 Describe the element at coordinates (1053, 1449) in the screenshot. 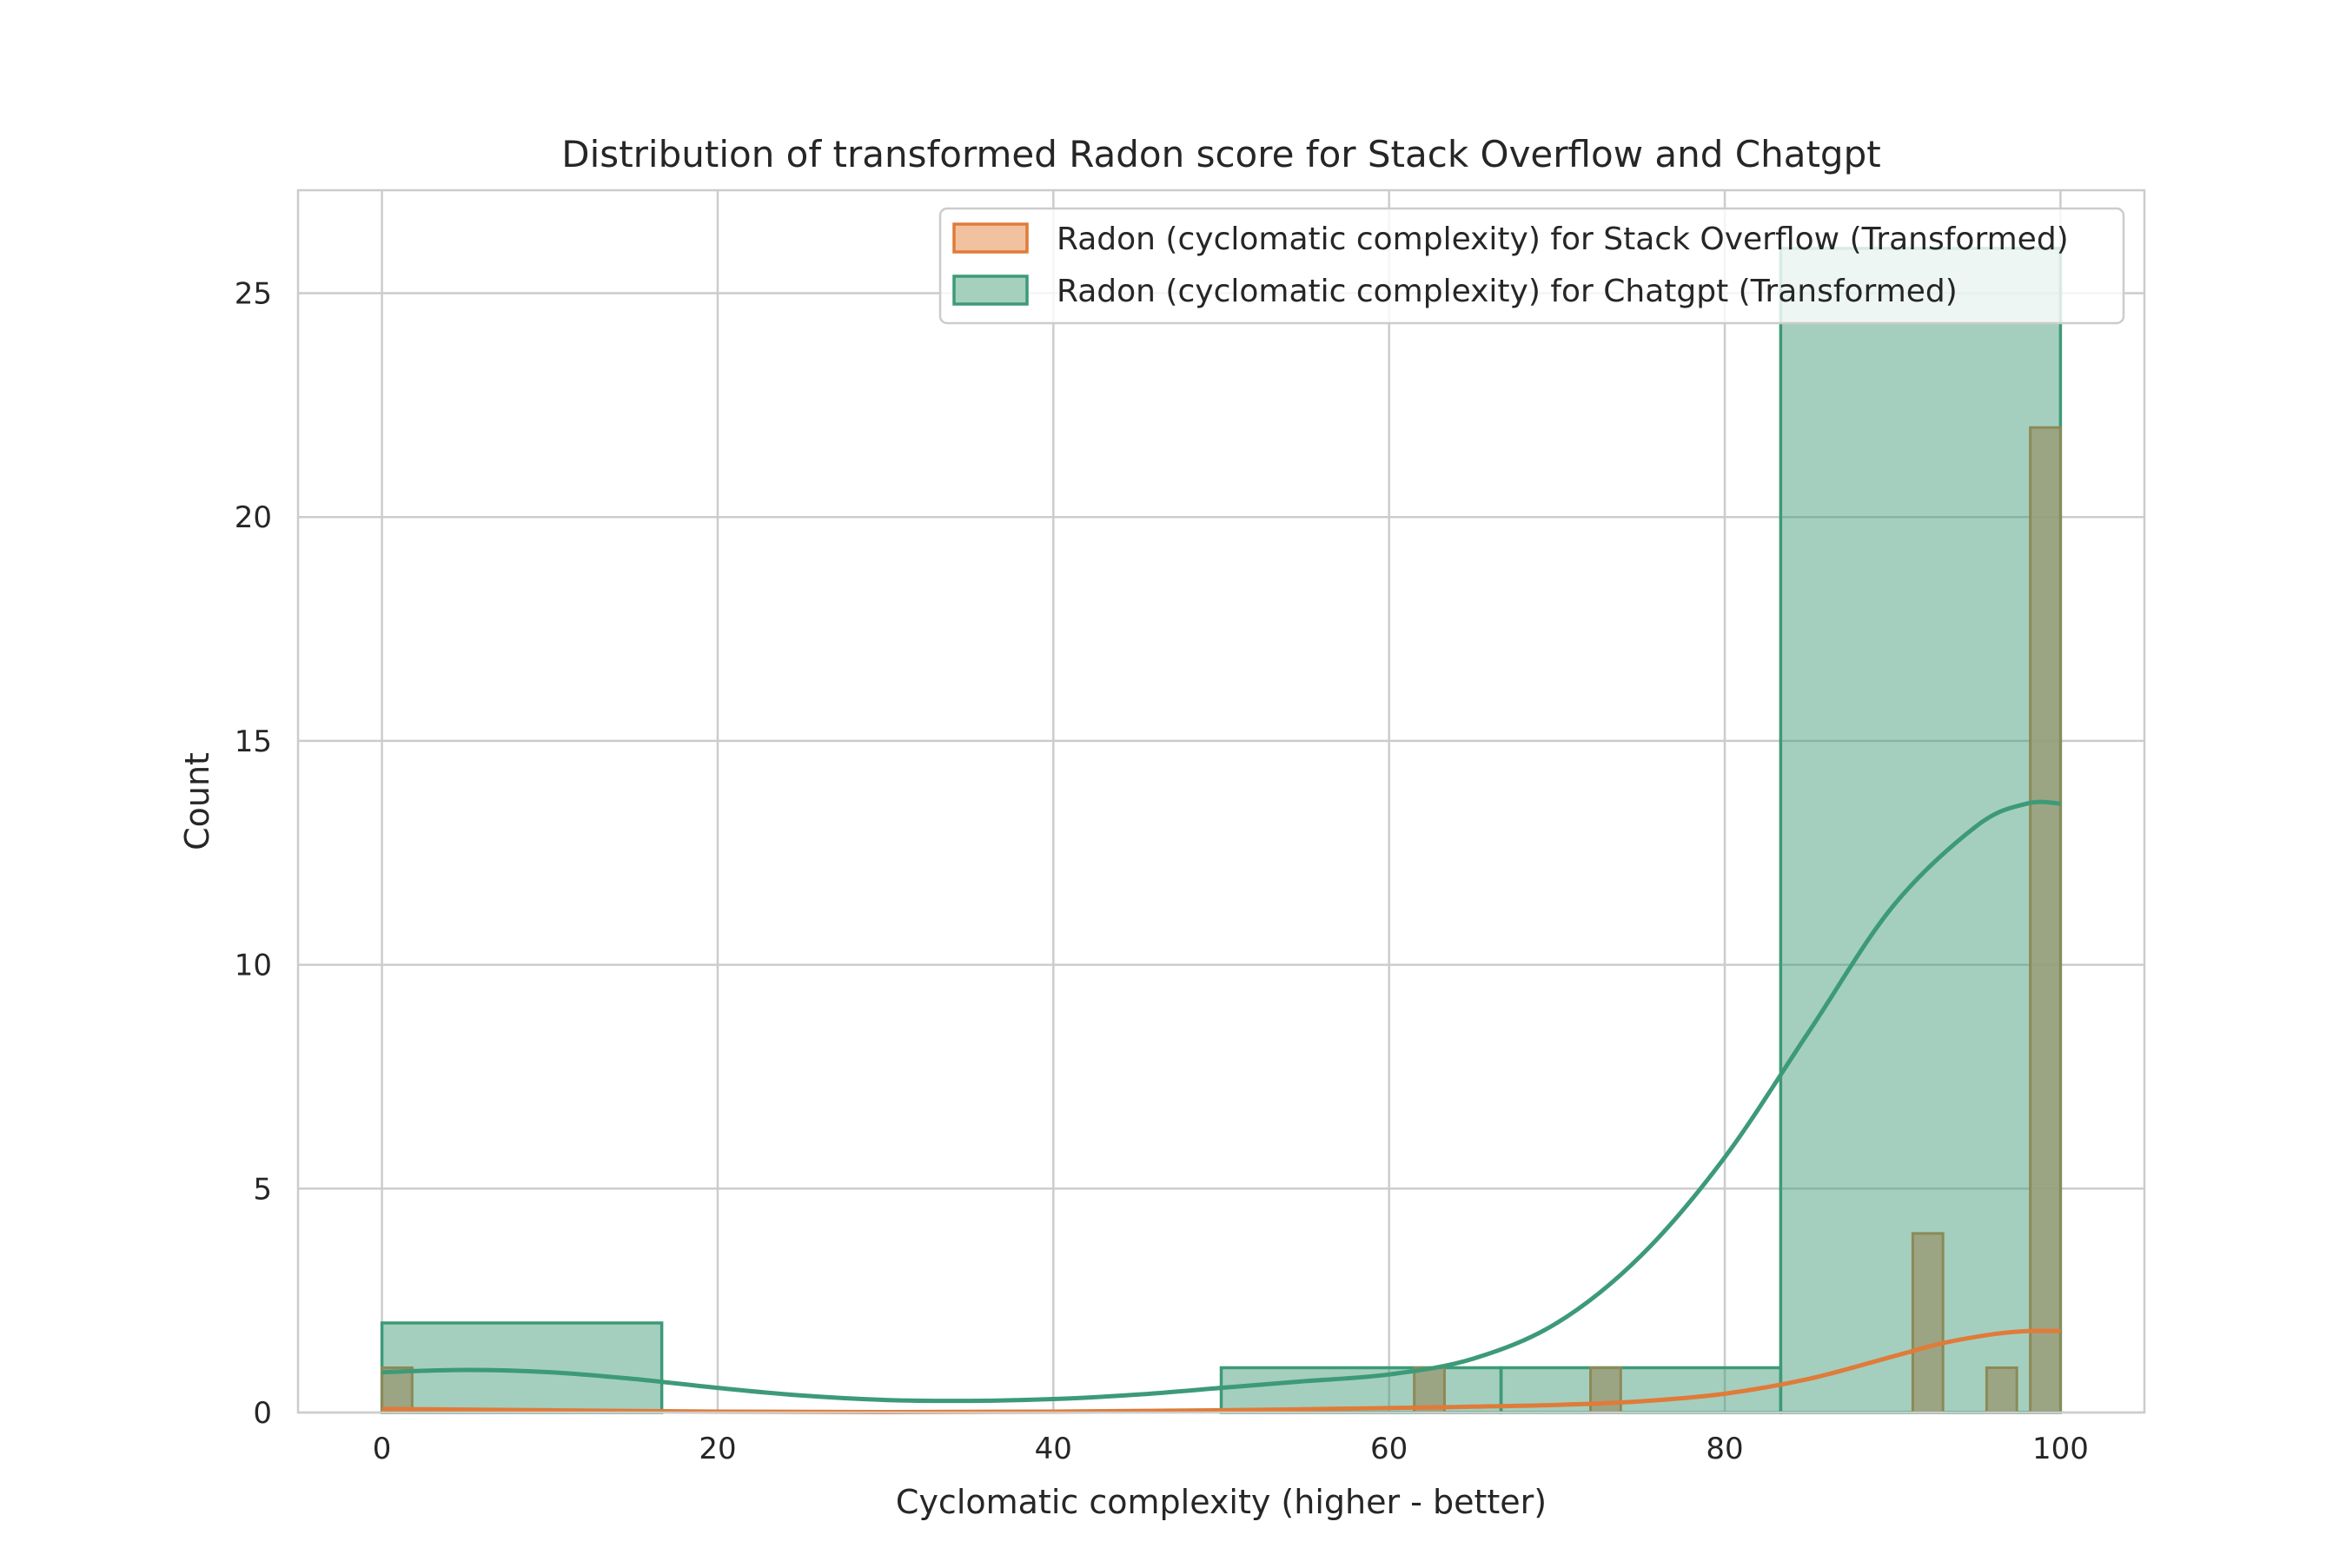

I see `x-tick-label: 40` at that location.